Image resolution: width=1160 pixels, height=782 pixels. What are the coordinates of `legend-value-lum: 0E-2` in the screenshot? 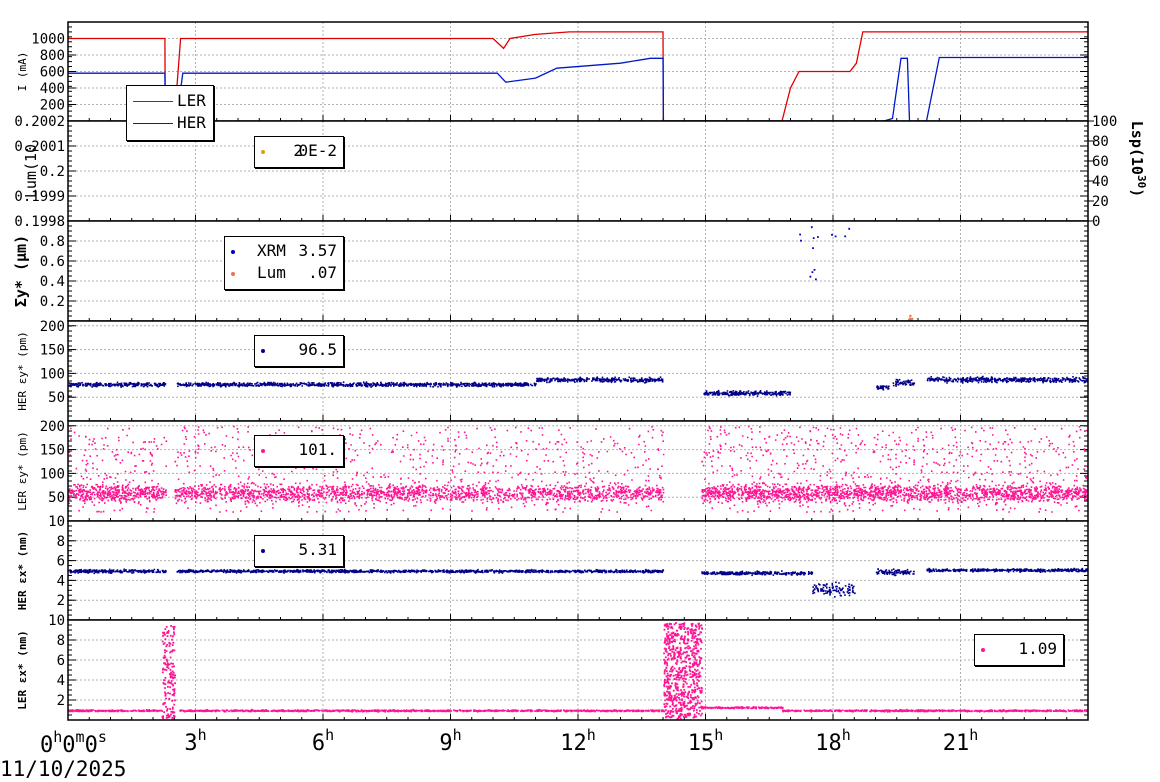 It's located at (317, 150).